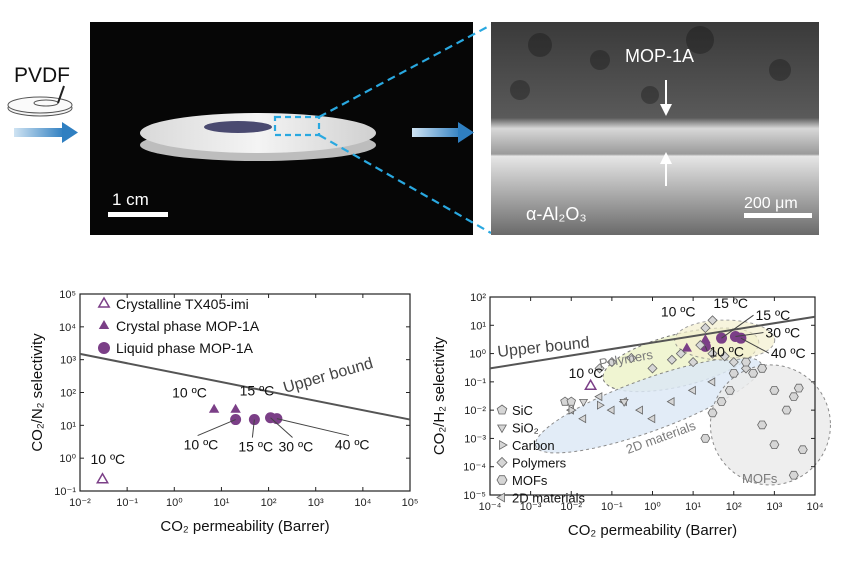  I want to click on chart2-y-tick-label: 10⁻¹, so click(475, 383).